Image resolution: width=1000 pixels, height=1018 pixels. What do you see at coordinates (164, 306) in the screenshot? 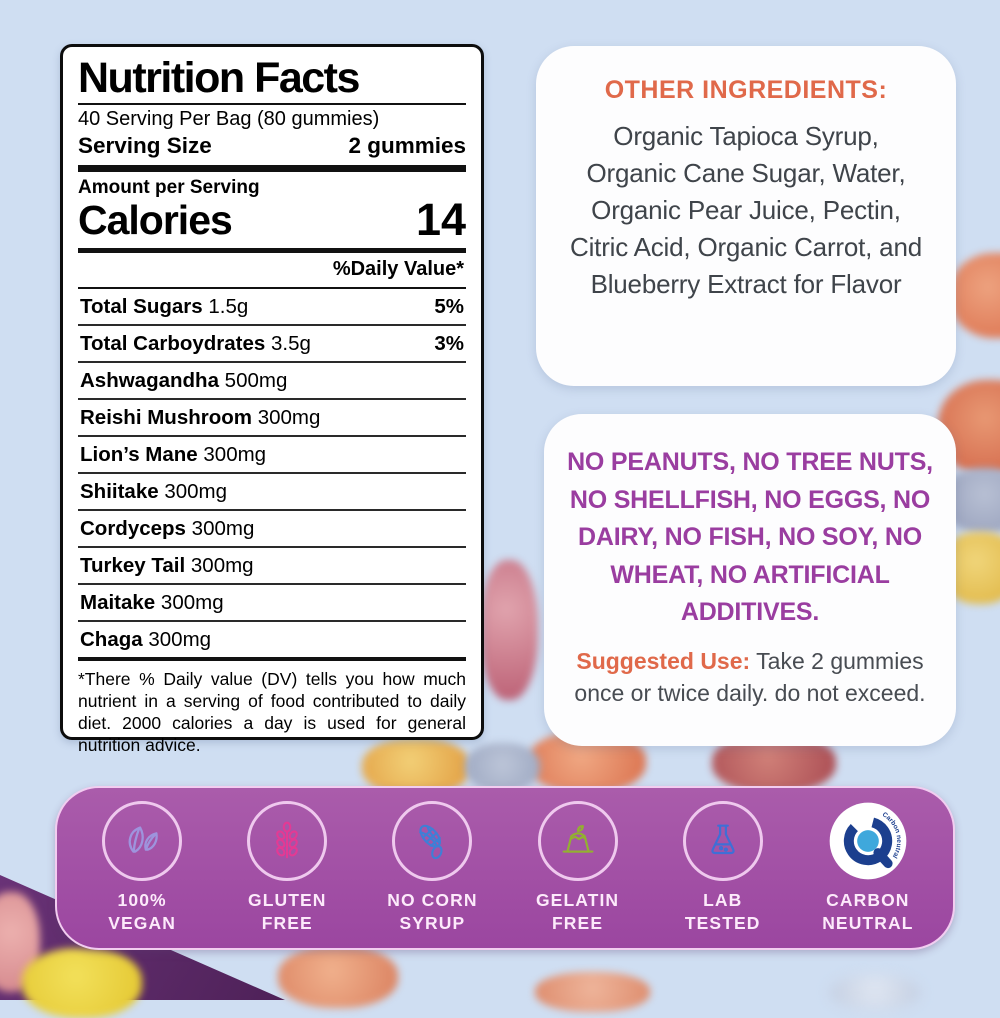
I see `nutrient: Total Sugars 1.5g` at bounding box center [164, 306].